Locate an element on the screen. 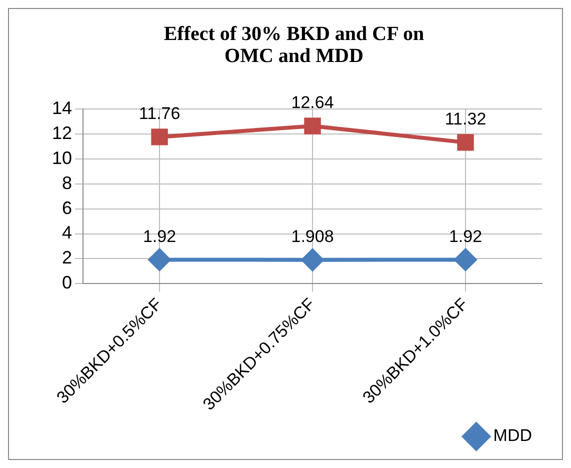  y-tick-label: 6 is located at coordinates (67, 208).